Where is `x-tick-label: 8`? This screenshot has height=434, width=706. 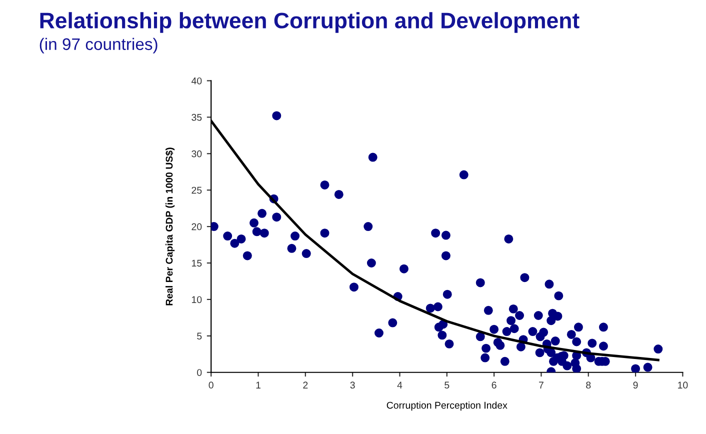
x-tick-label: 8 is located at coordinates (588, 385).